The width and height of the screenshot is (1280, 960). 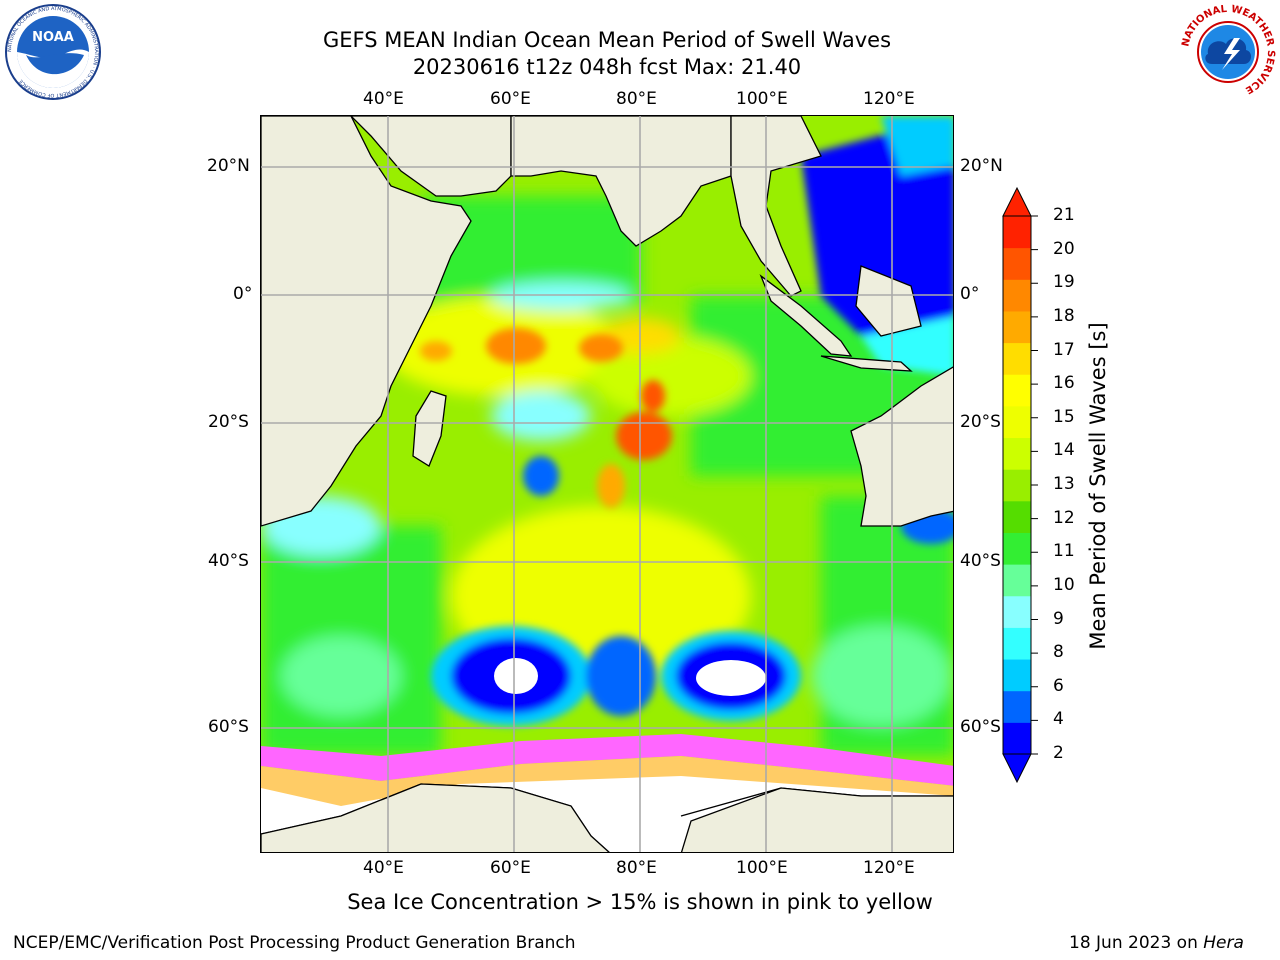 I want to click on australia-land, so click(x=901, y=446).